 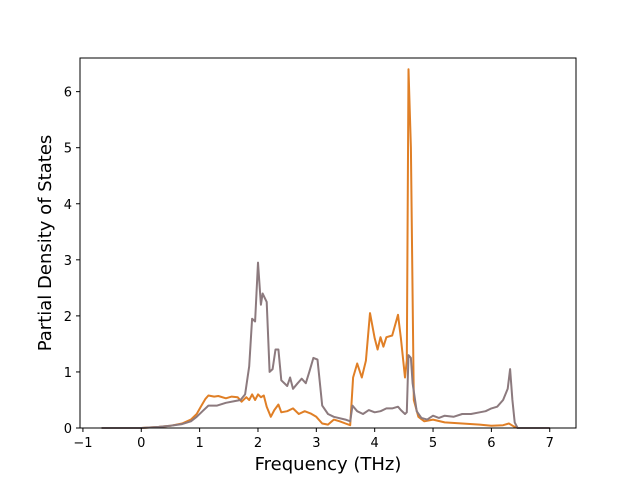 I want to click on x-tick-label: 7, so click(x=550, y=443).